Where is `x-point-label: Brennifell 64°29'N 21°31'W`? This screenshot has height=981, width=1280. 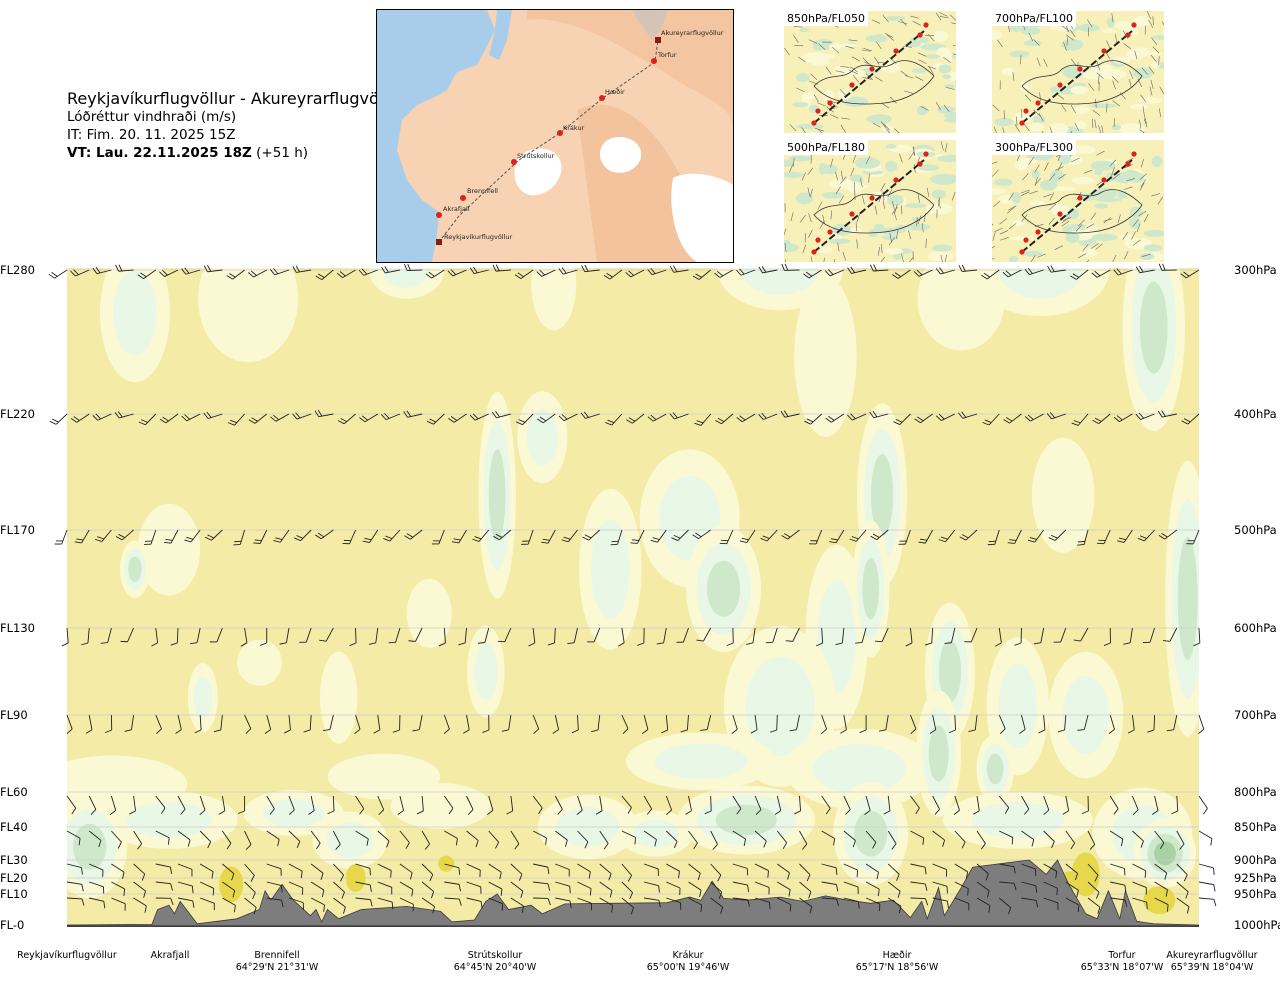 x-point-label: Brennifell 64°29'N 21°31'W is located at coordinates (277, 962).